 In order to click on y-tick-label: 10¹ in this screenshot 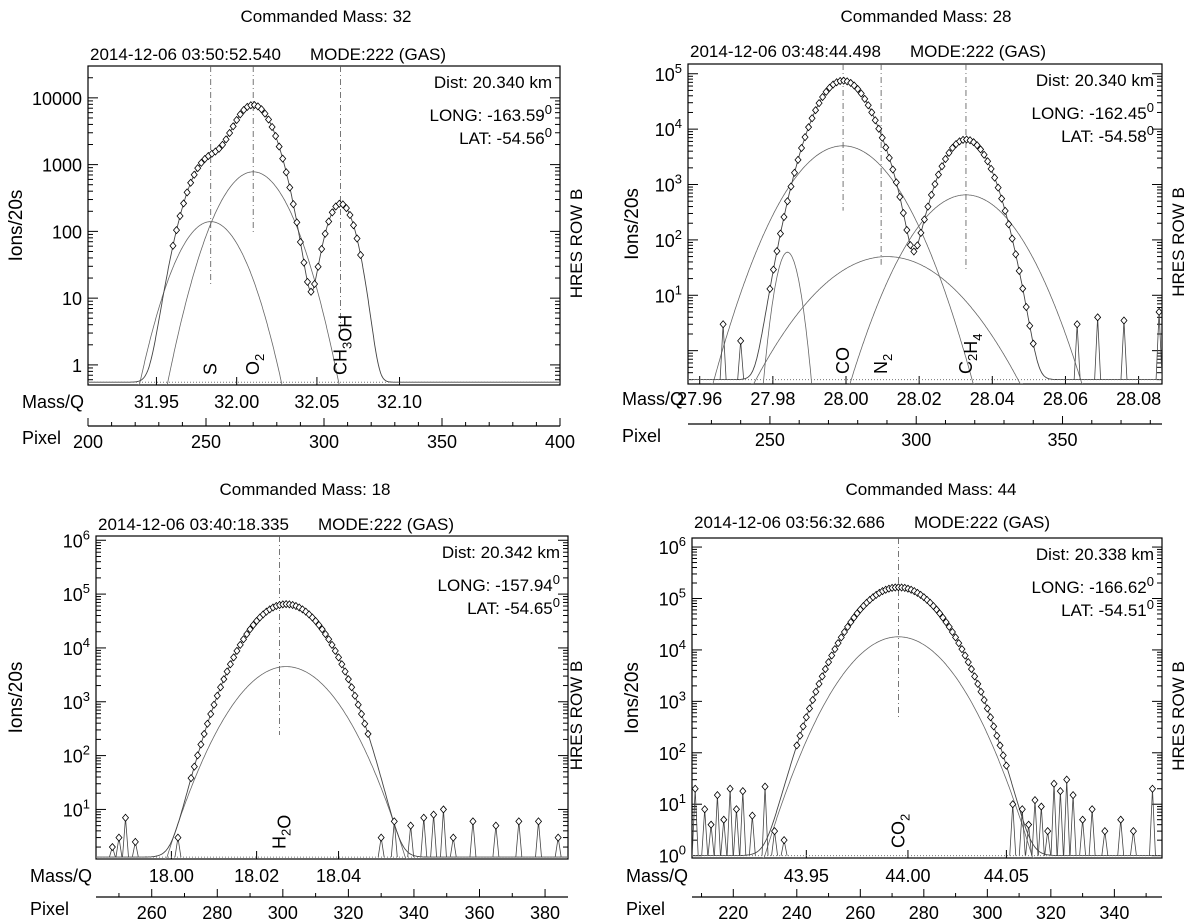, I will do `click(672, 803)`.